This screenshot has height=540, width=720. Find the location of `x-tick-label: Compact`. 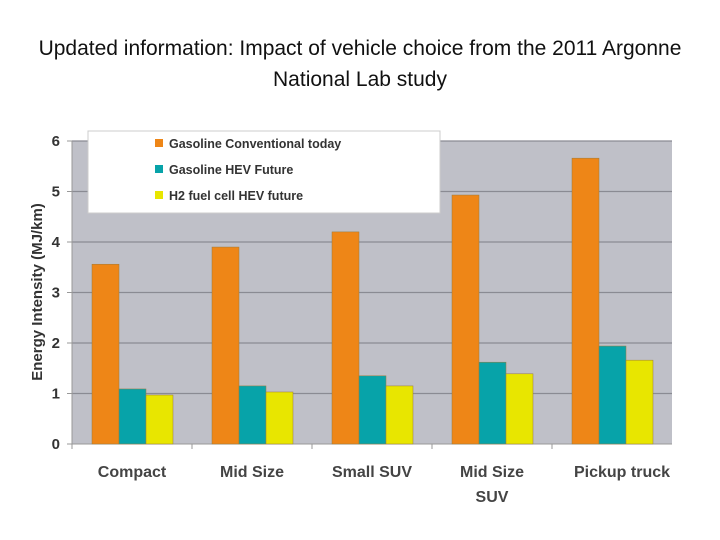

x-tick-label: Compact is located at coordinates (132, 472).